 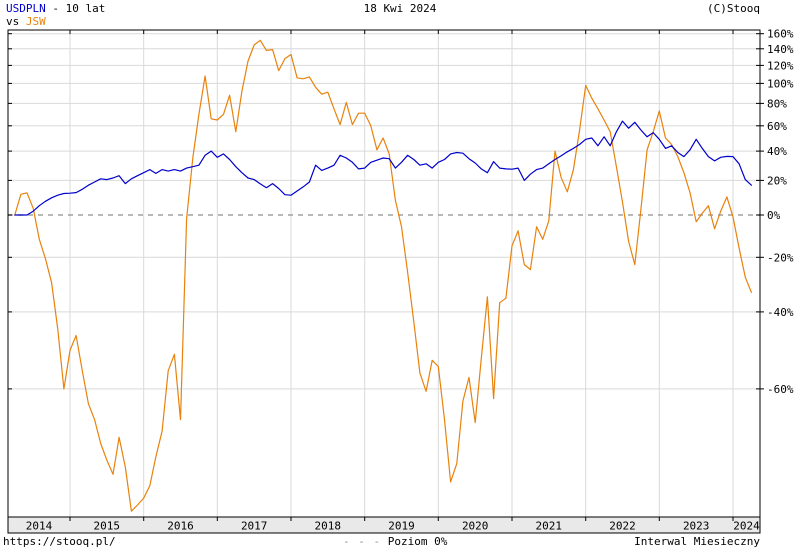 I want to click on svg-text: 120%, so click(x=780, y=65).